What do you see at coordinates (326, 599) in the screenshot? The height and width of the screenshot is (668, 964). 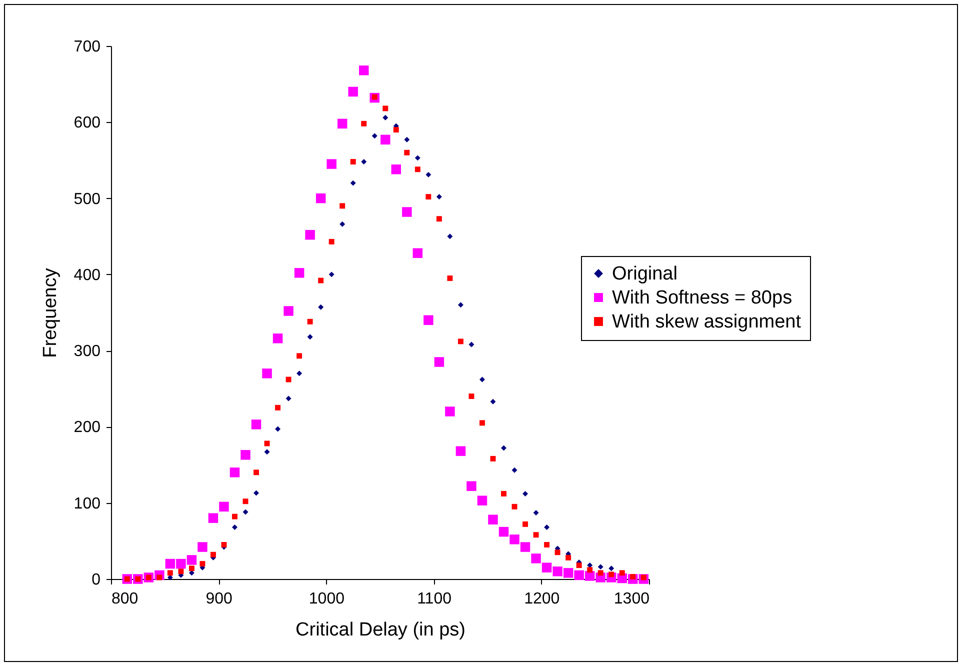 I see `x-tick-label: 1000` at bounding box center [326, 599].